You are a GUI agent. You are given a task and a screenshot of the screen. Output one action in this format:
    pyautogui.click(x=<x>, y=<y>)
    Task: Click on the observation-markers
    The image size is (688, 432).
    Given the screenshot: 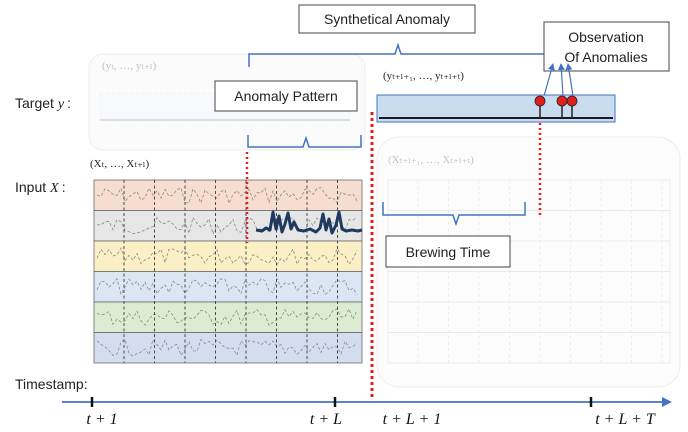 What is the action you would take?
    pyautogui.click(x=556, y=106)
    